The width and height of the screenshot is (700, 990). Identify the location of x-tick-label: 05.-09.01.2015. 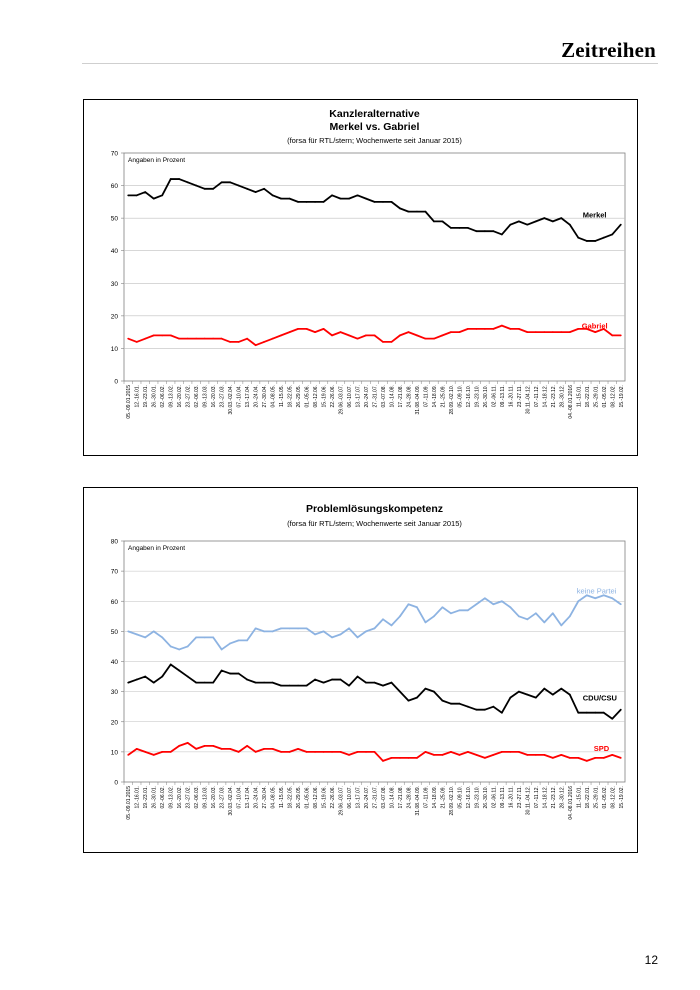
(129, 402).